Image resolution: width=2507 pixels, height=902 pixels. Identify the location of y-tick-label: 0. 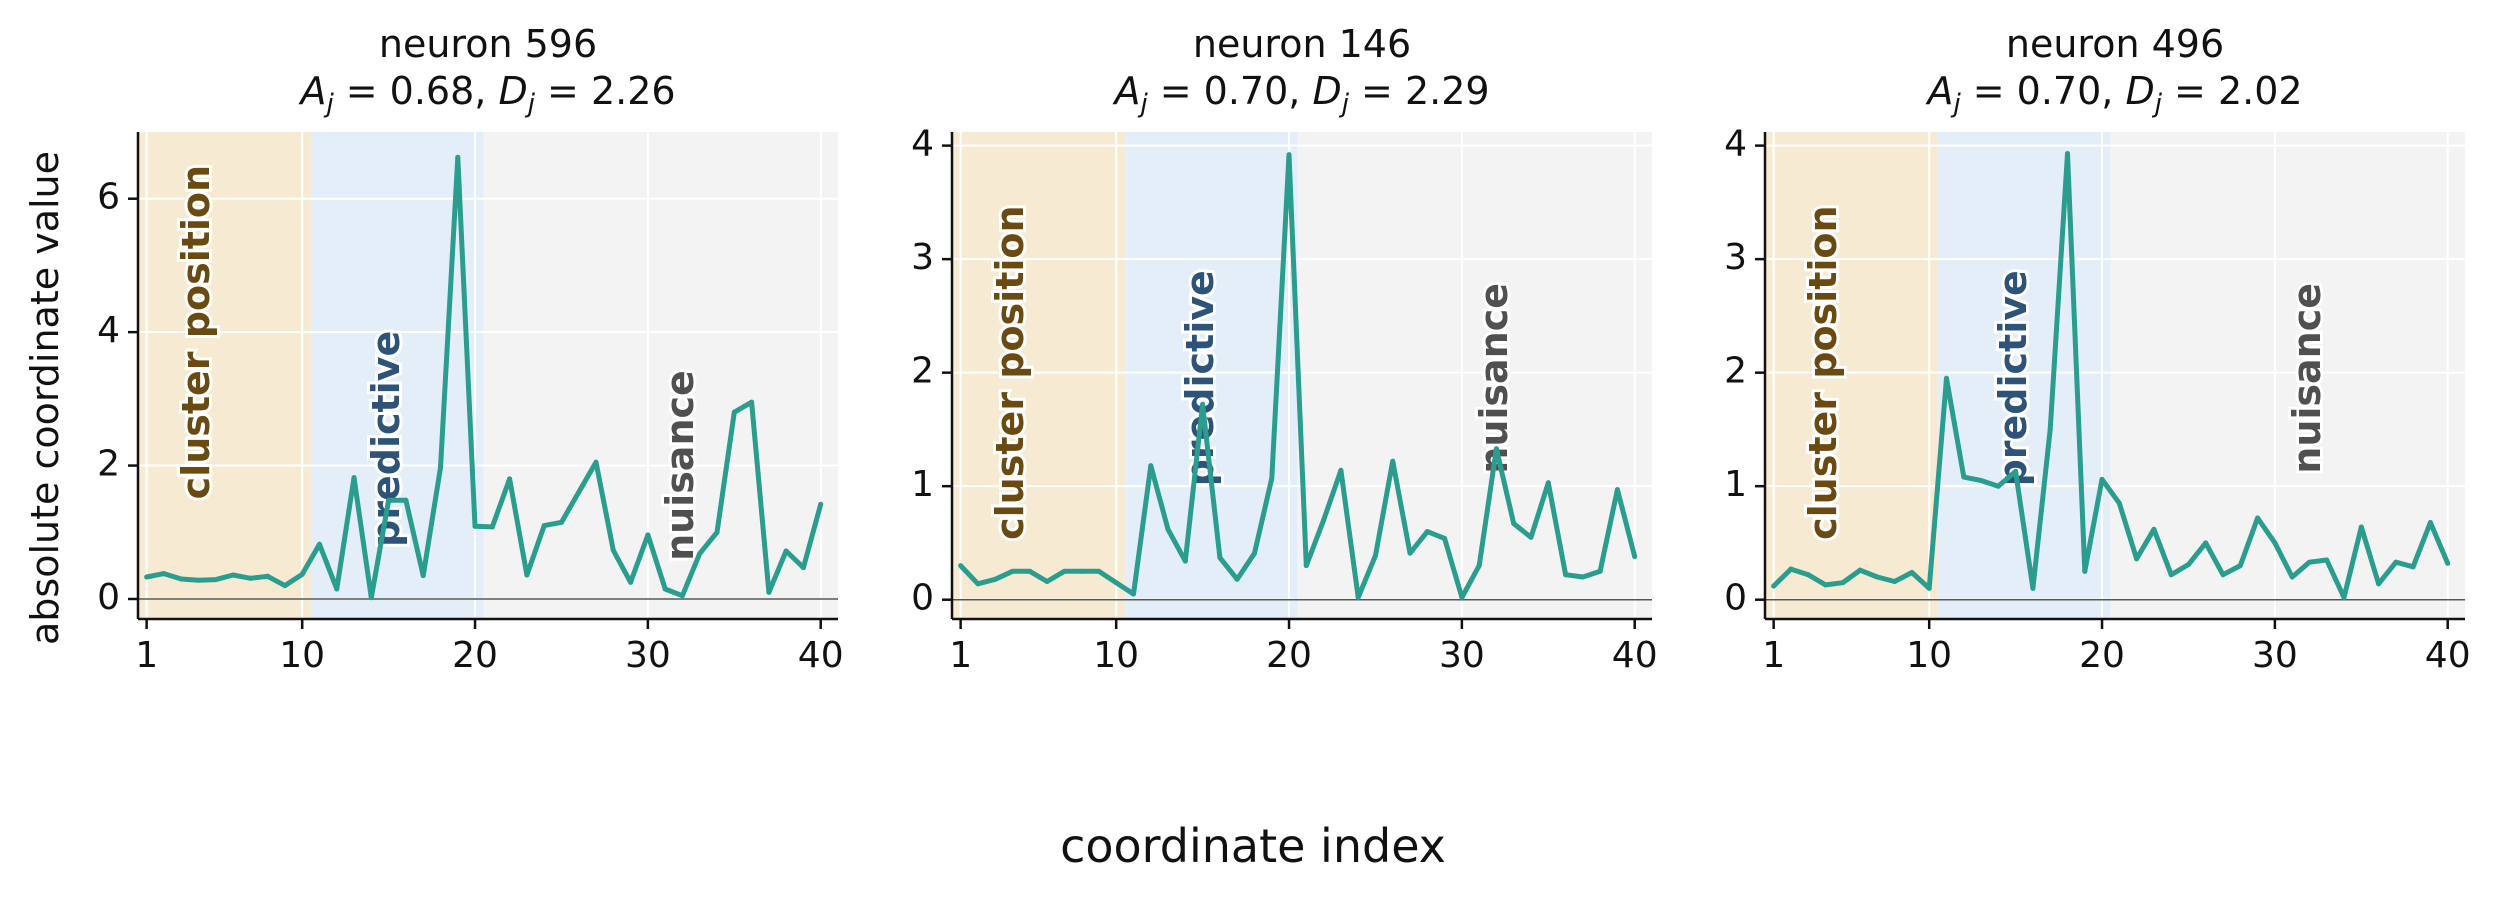
(108, 597).